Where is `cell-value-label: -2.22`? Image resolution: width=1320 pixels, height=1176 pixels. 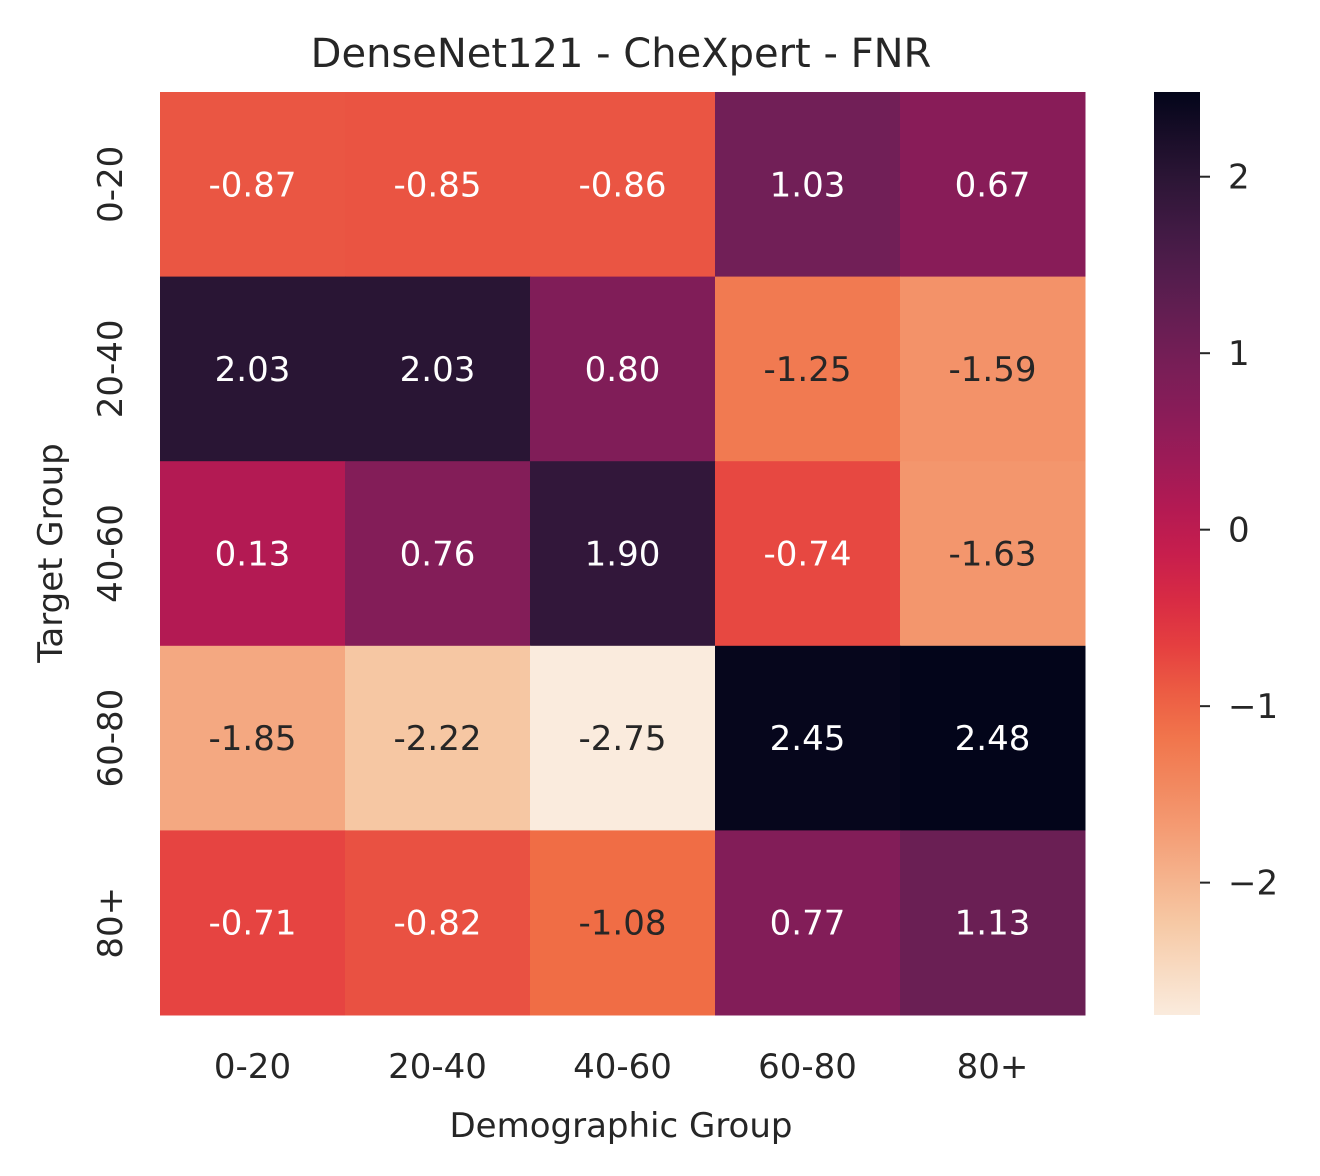
cell-value-label: -2.22 is located at coordinates (438, 739).